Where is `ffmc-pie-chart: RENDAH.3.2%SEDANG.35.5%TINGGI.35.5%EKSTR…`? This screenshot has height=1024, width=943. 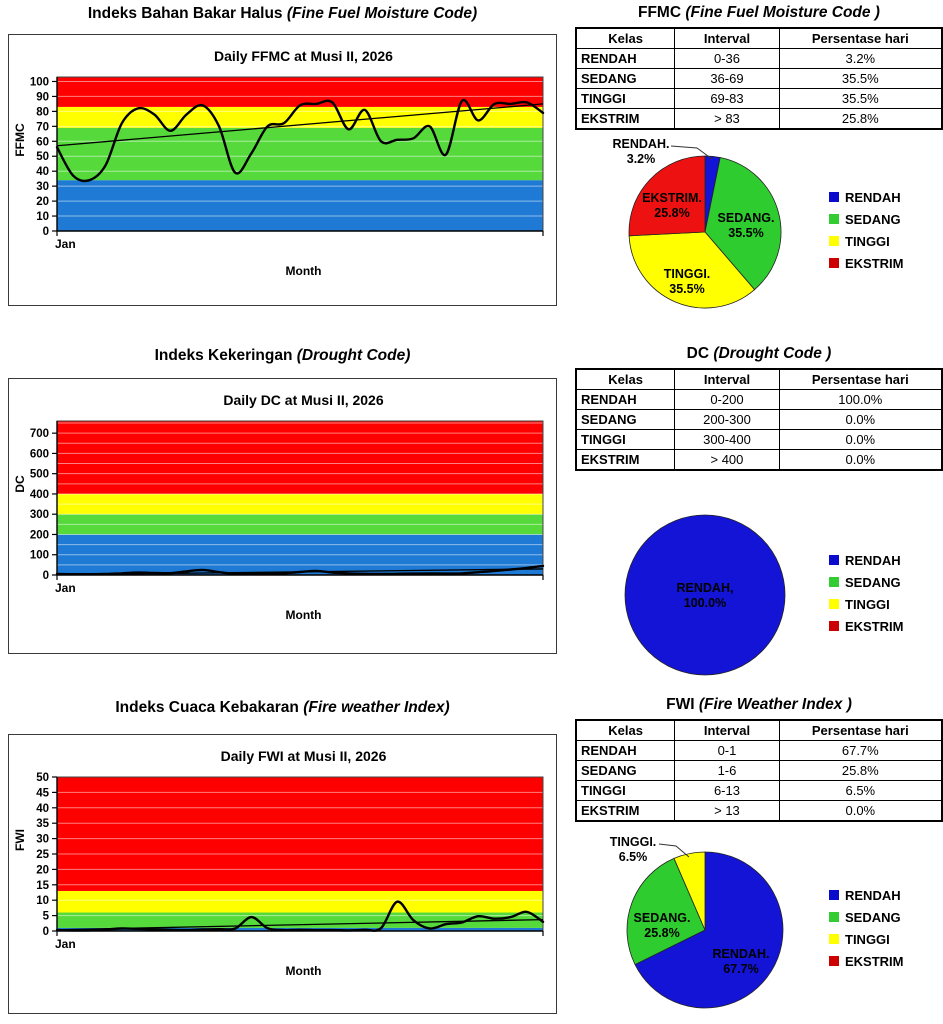 ffmc-pie-chart: RENDAH.3.2%SEDANG.35.5%TINGGI.35.5%EKSTR… is located at coordinates (697, 223).